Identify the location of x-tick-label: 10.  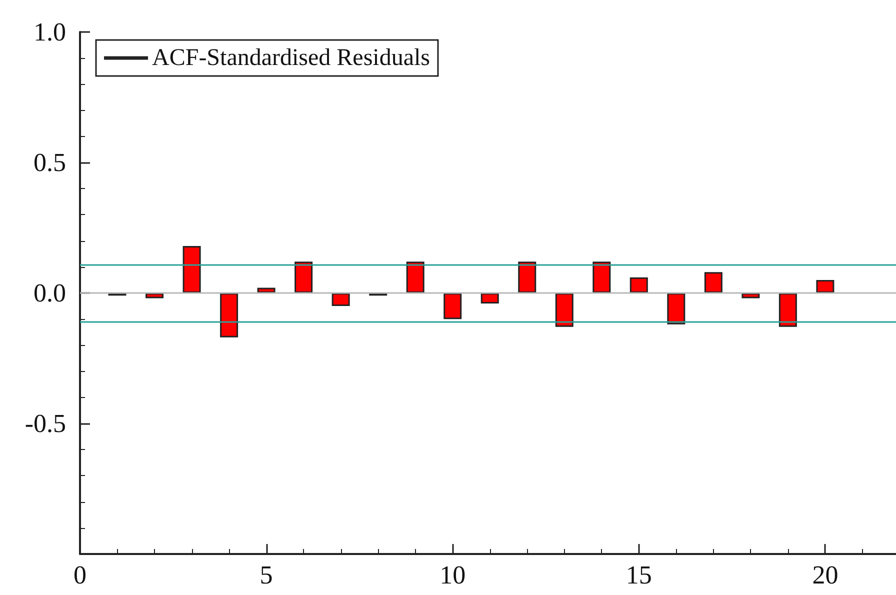
(453, 575).